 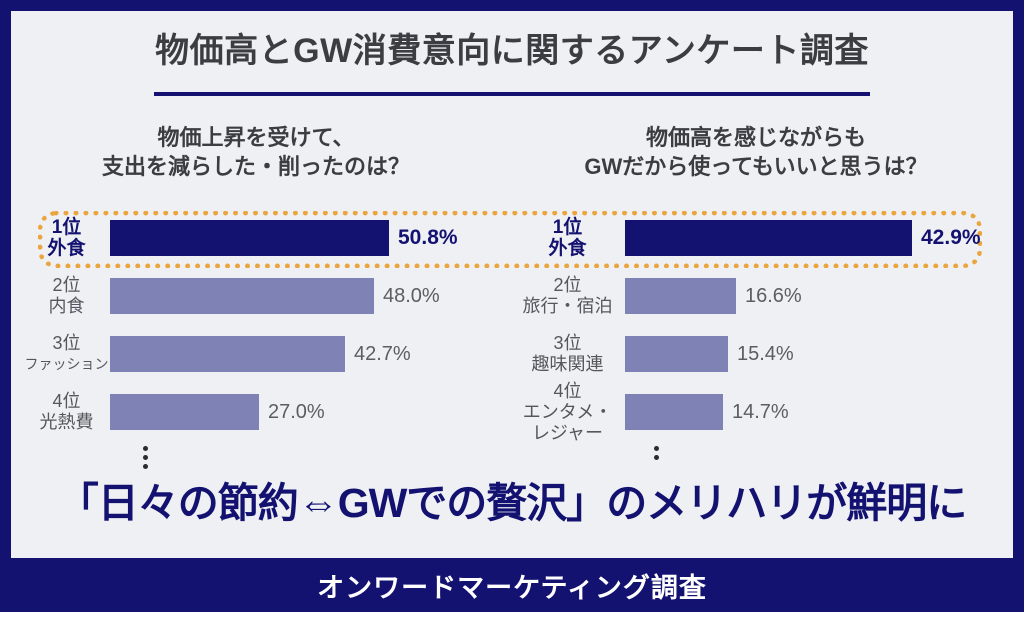 What do you see at coordinates (255, 166) in the screenshot?
I see `chart-title-line: 支出を減らした・削ったのは？` at bounding box center [255, 166].